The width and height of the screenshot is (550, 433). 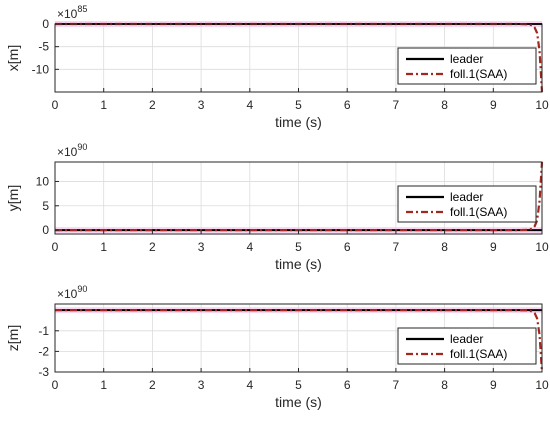 What do you see at coordinates (13, 198) in the screenshot?
I see `y-axis-label: y[m]` at bounding box center [13, 198].